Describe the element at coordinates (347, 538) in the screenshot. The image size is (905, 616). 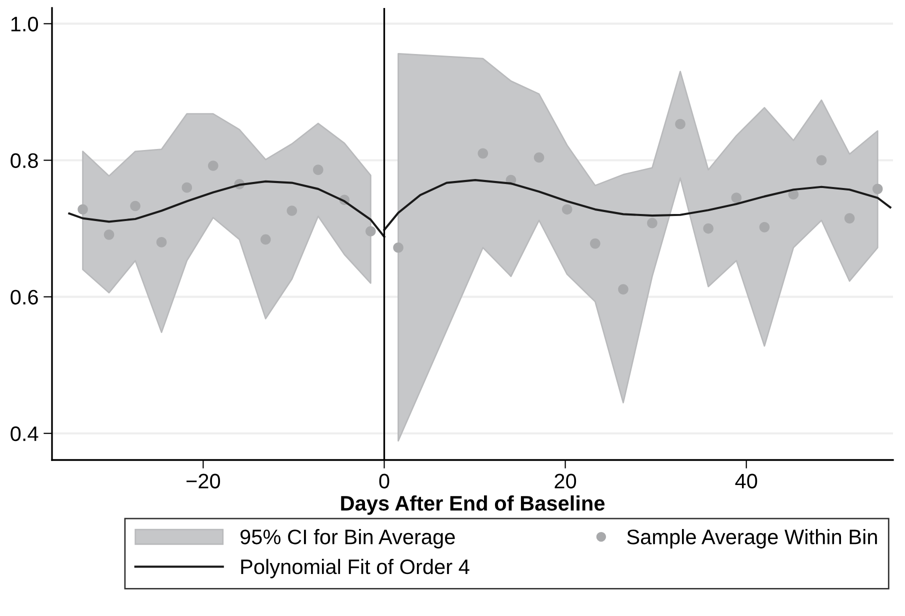
I see `text: 95% CI for Bin Average` at that location.